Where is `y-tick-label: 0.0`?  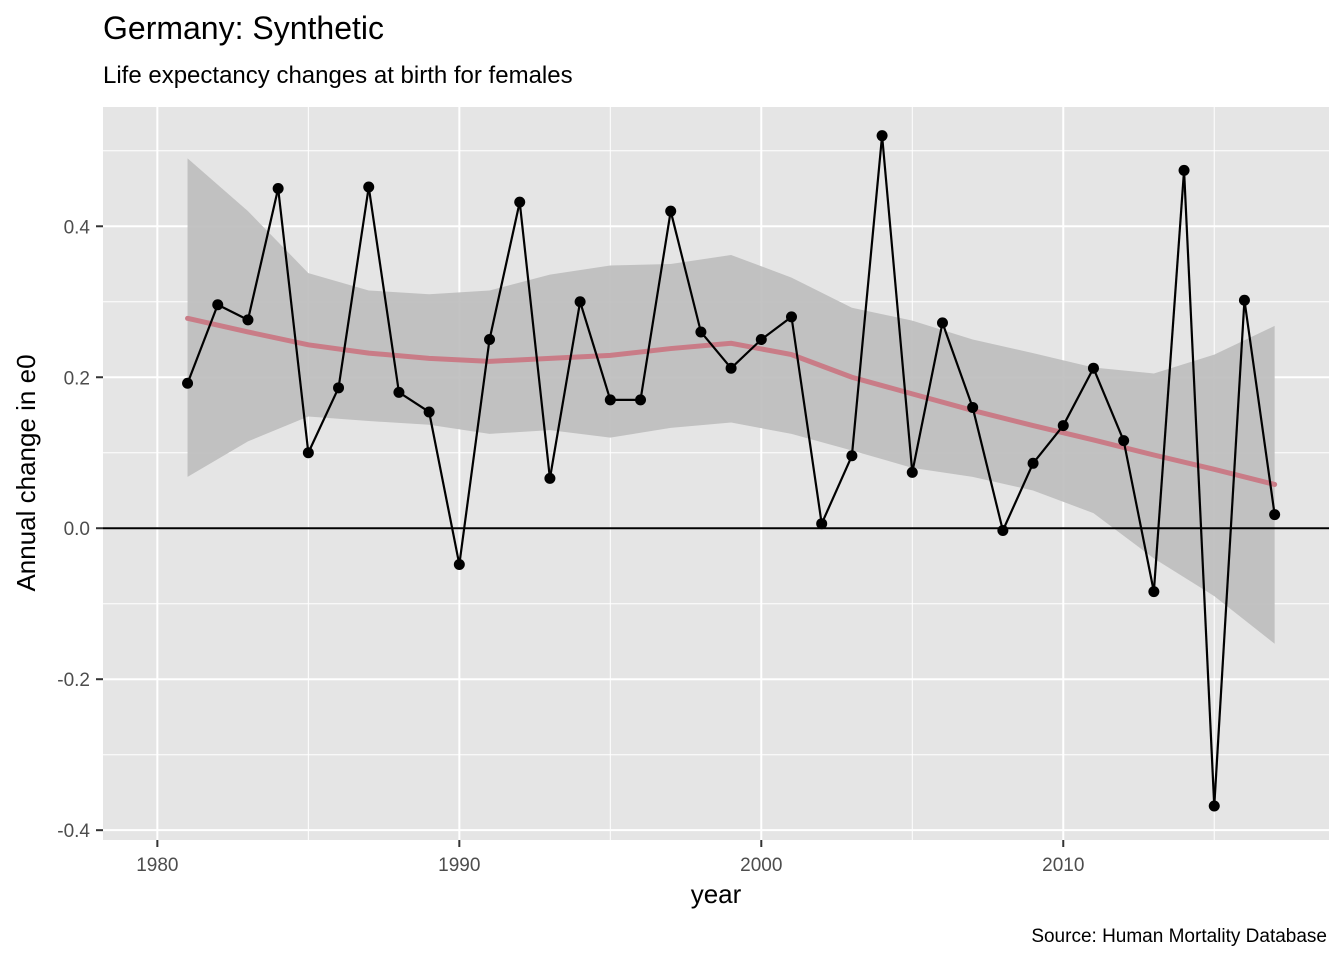
y-tick-label: 0.0 is located at coordinates (77, 529).